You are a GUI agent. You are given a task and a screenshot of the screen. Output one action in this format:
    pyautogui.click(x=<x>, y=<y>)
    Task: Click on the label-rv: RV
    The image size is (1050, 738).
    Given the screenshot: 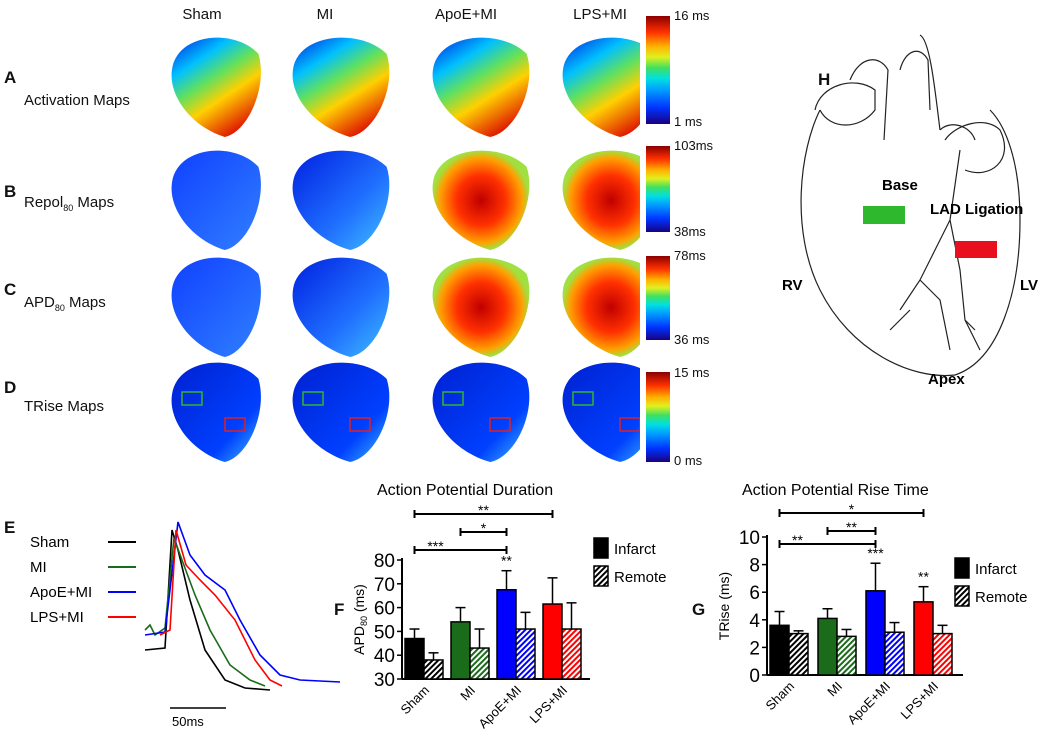 What is the action you would take?
    pyautogui.click(x=792, y=285)
    